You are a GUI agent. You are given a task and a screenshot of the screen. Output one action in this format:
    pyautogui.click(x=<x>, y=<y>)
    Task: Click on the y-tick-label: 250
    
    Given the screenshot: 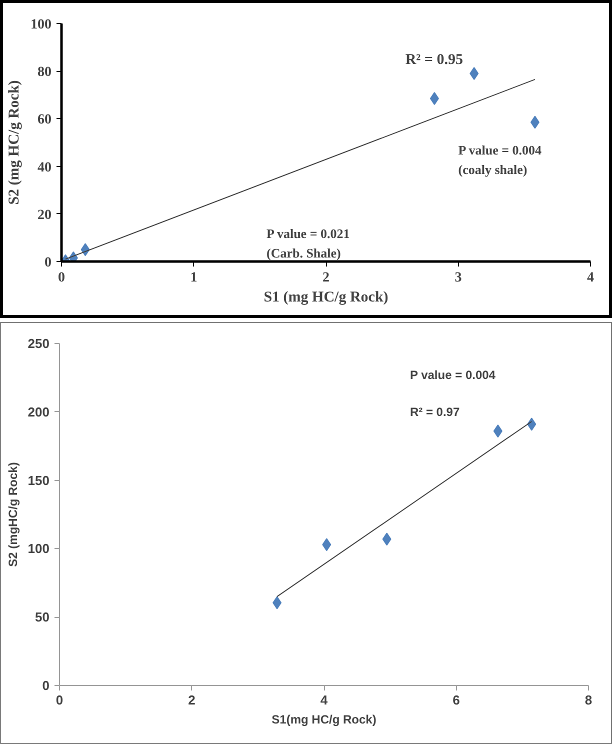 What is the action you would take?
    pyautogui.click(x=39, y=343)
    